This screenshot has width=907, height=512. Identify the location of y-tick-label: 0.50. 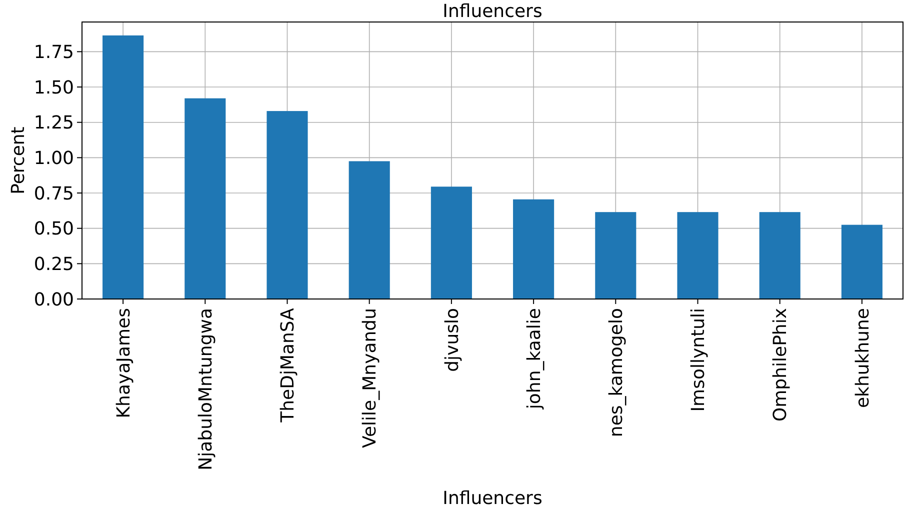
(54, 229).